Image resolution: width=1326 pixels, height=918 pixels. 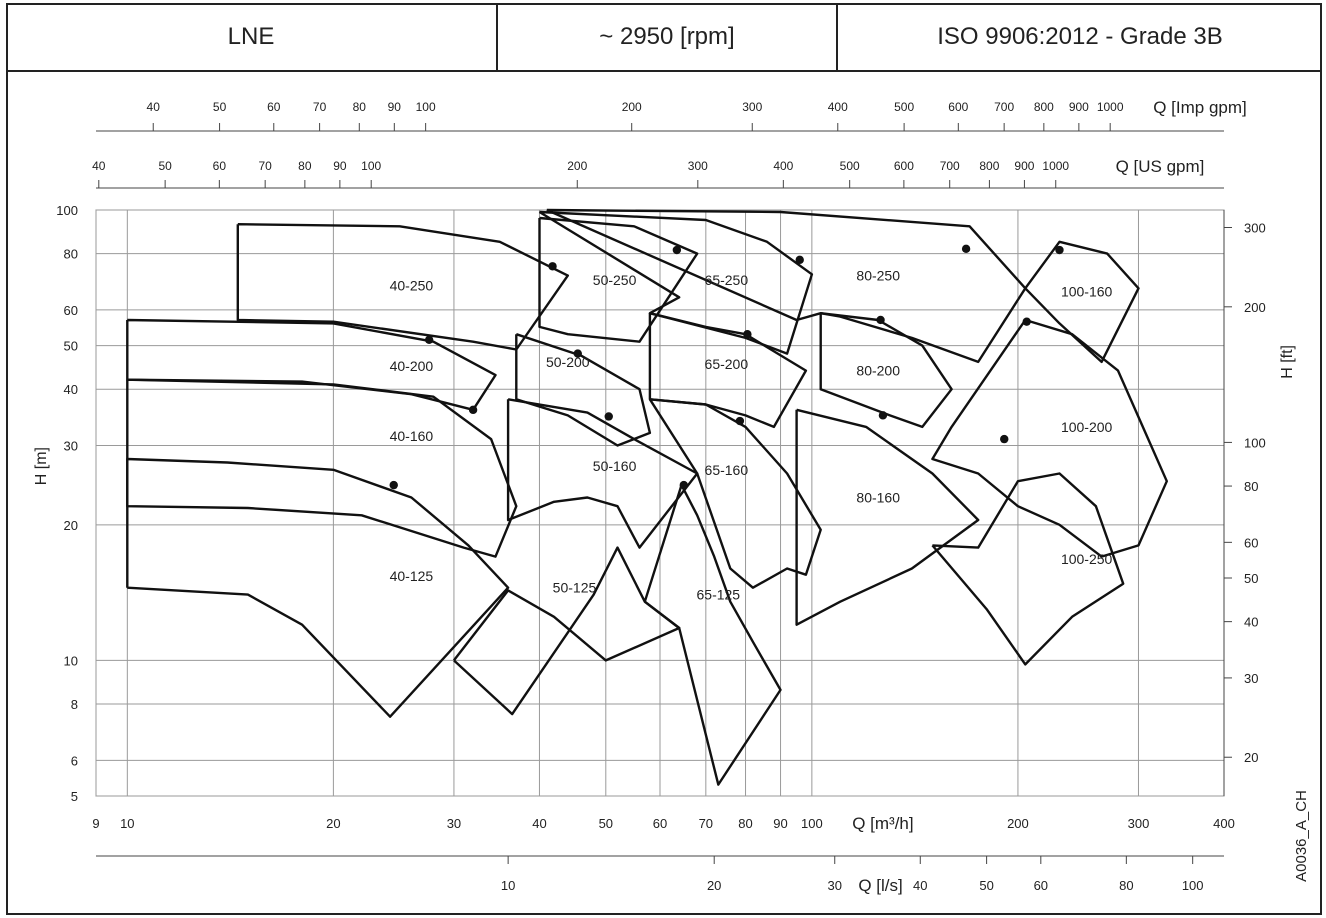 What do you see at coordinates (127, 823) in the screenshot?
I see `x-tick-label: 10` at bounding box center [127, 823].